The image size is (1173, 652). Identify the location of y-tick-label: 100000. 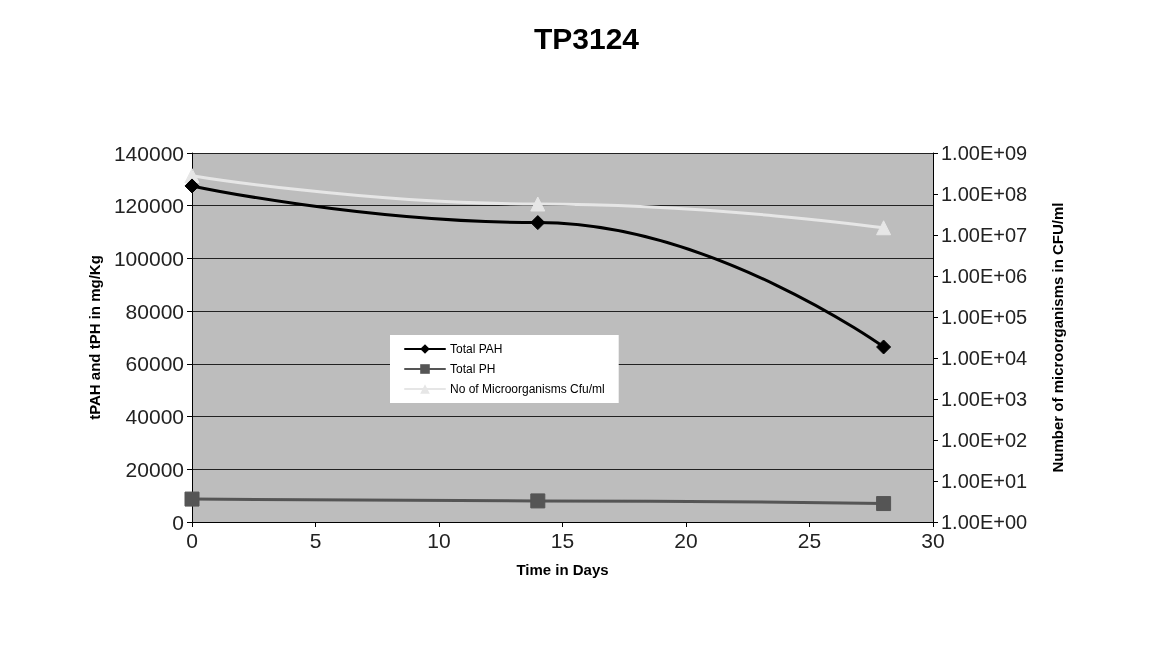
(148, 258).